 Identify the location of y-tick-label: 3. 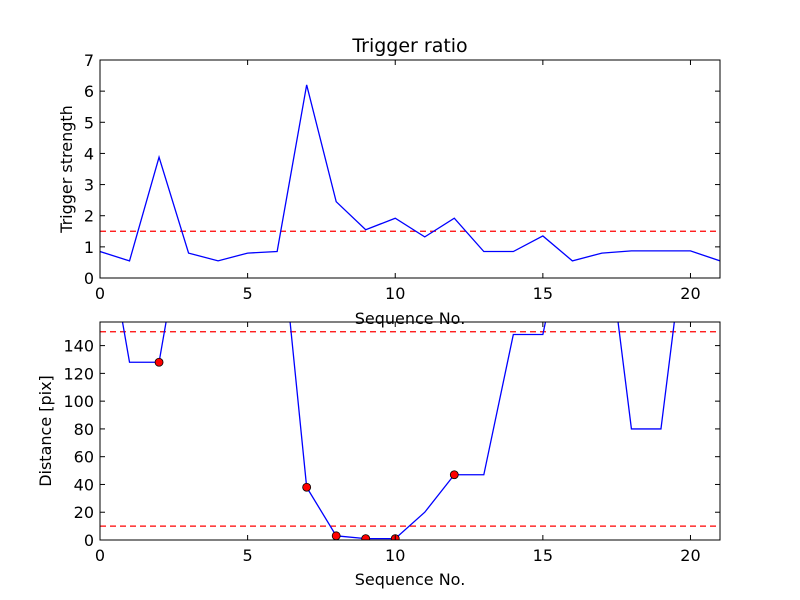
(89, 185).